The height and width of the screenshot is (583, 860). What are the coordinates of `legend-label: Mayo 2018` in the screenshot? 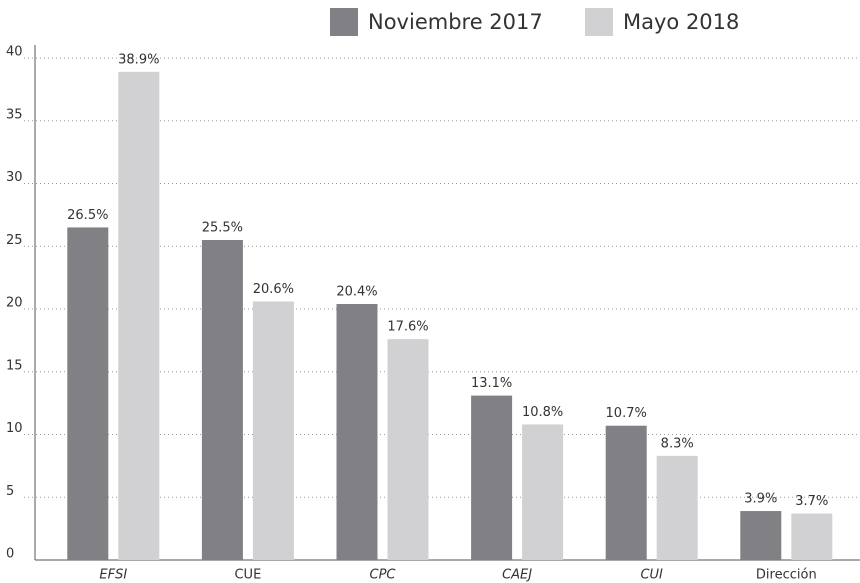 It's located at (681, 22).